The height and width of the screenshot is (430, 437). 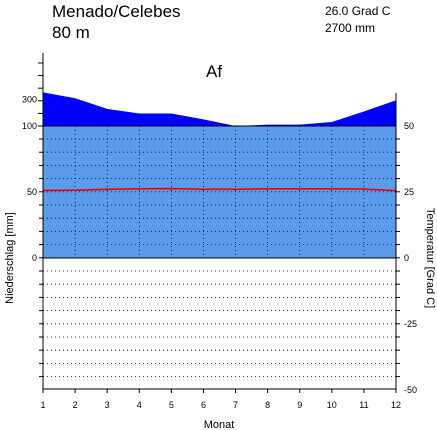 I want to click on tick-label-month: 11, so click(x=363, y=405).